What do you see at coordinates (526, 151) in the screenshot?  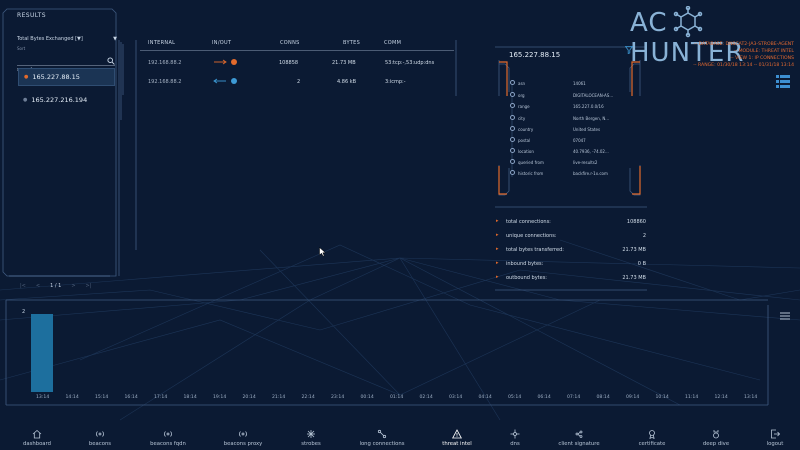 I see `field-label: location` at bounding box center [526, 151].